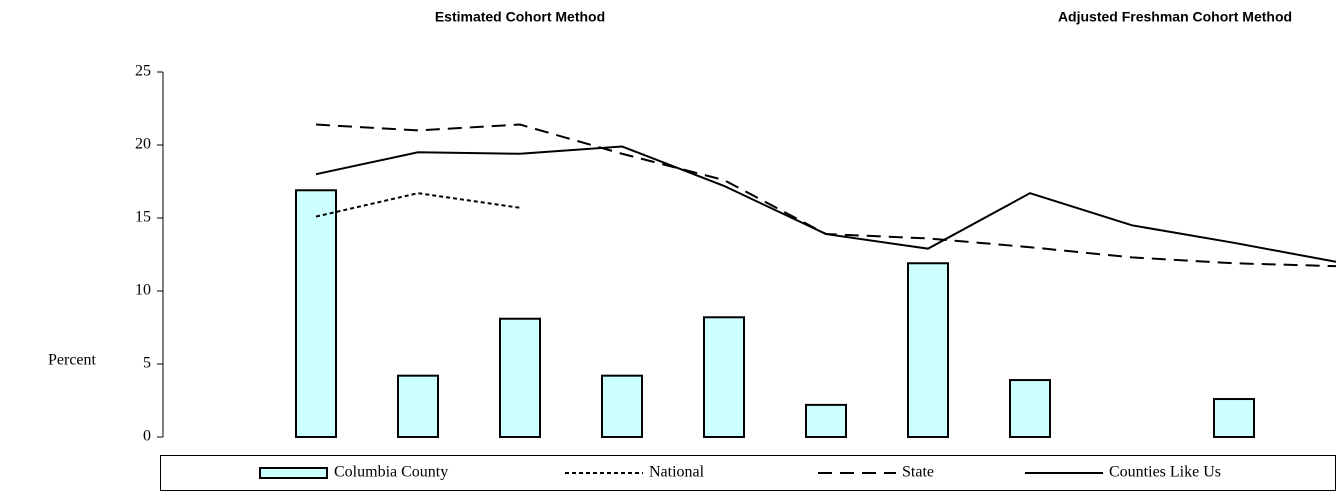 The width and height of the screenshot is (1336, 492). What do you see at coordinates (72, 360) in the screenshot?
I see `y-axis-label: Percent` at bounding box center [72, 360].